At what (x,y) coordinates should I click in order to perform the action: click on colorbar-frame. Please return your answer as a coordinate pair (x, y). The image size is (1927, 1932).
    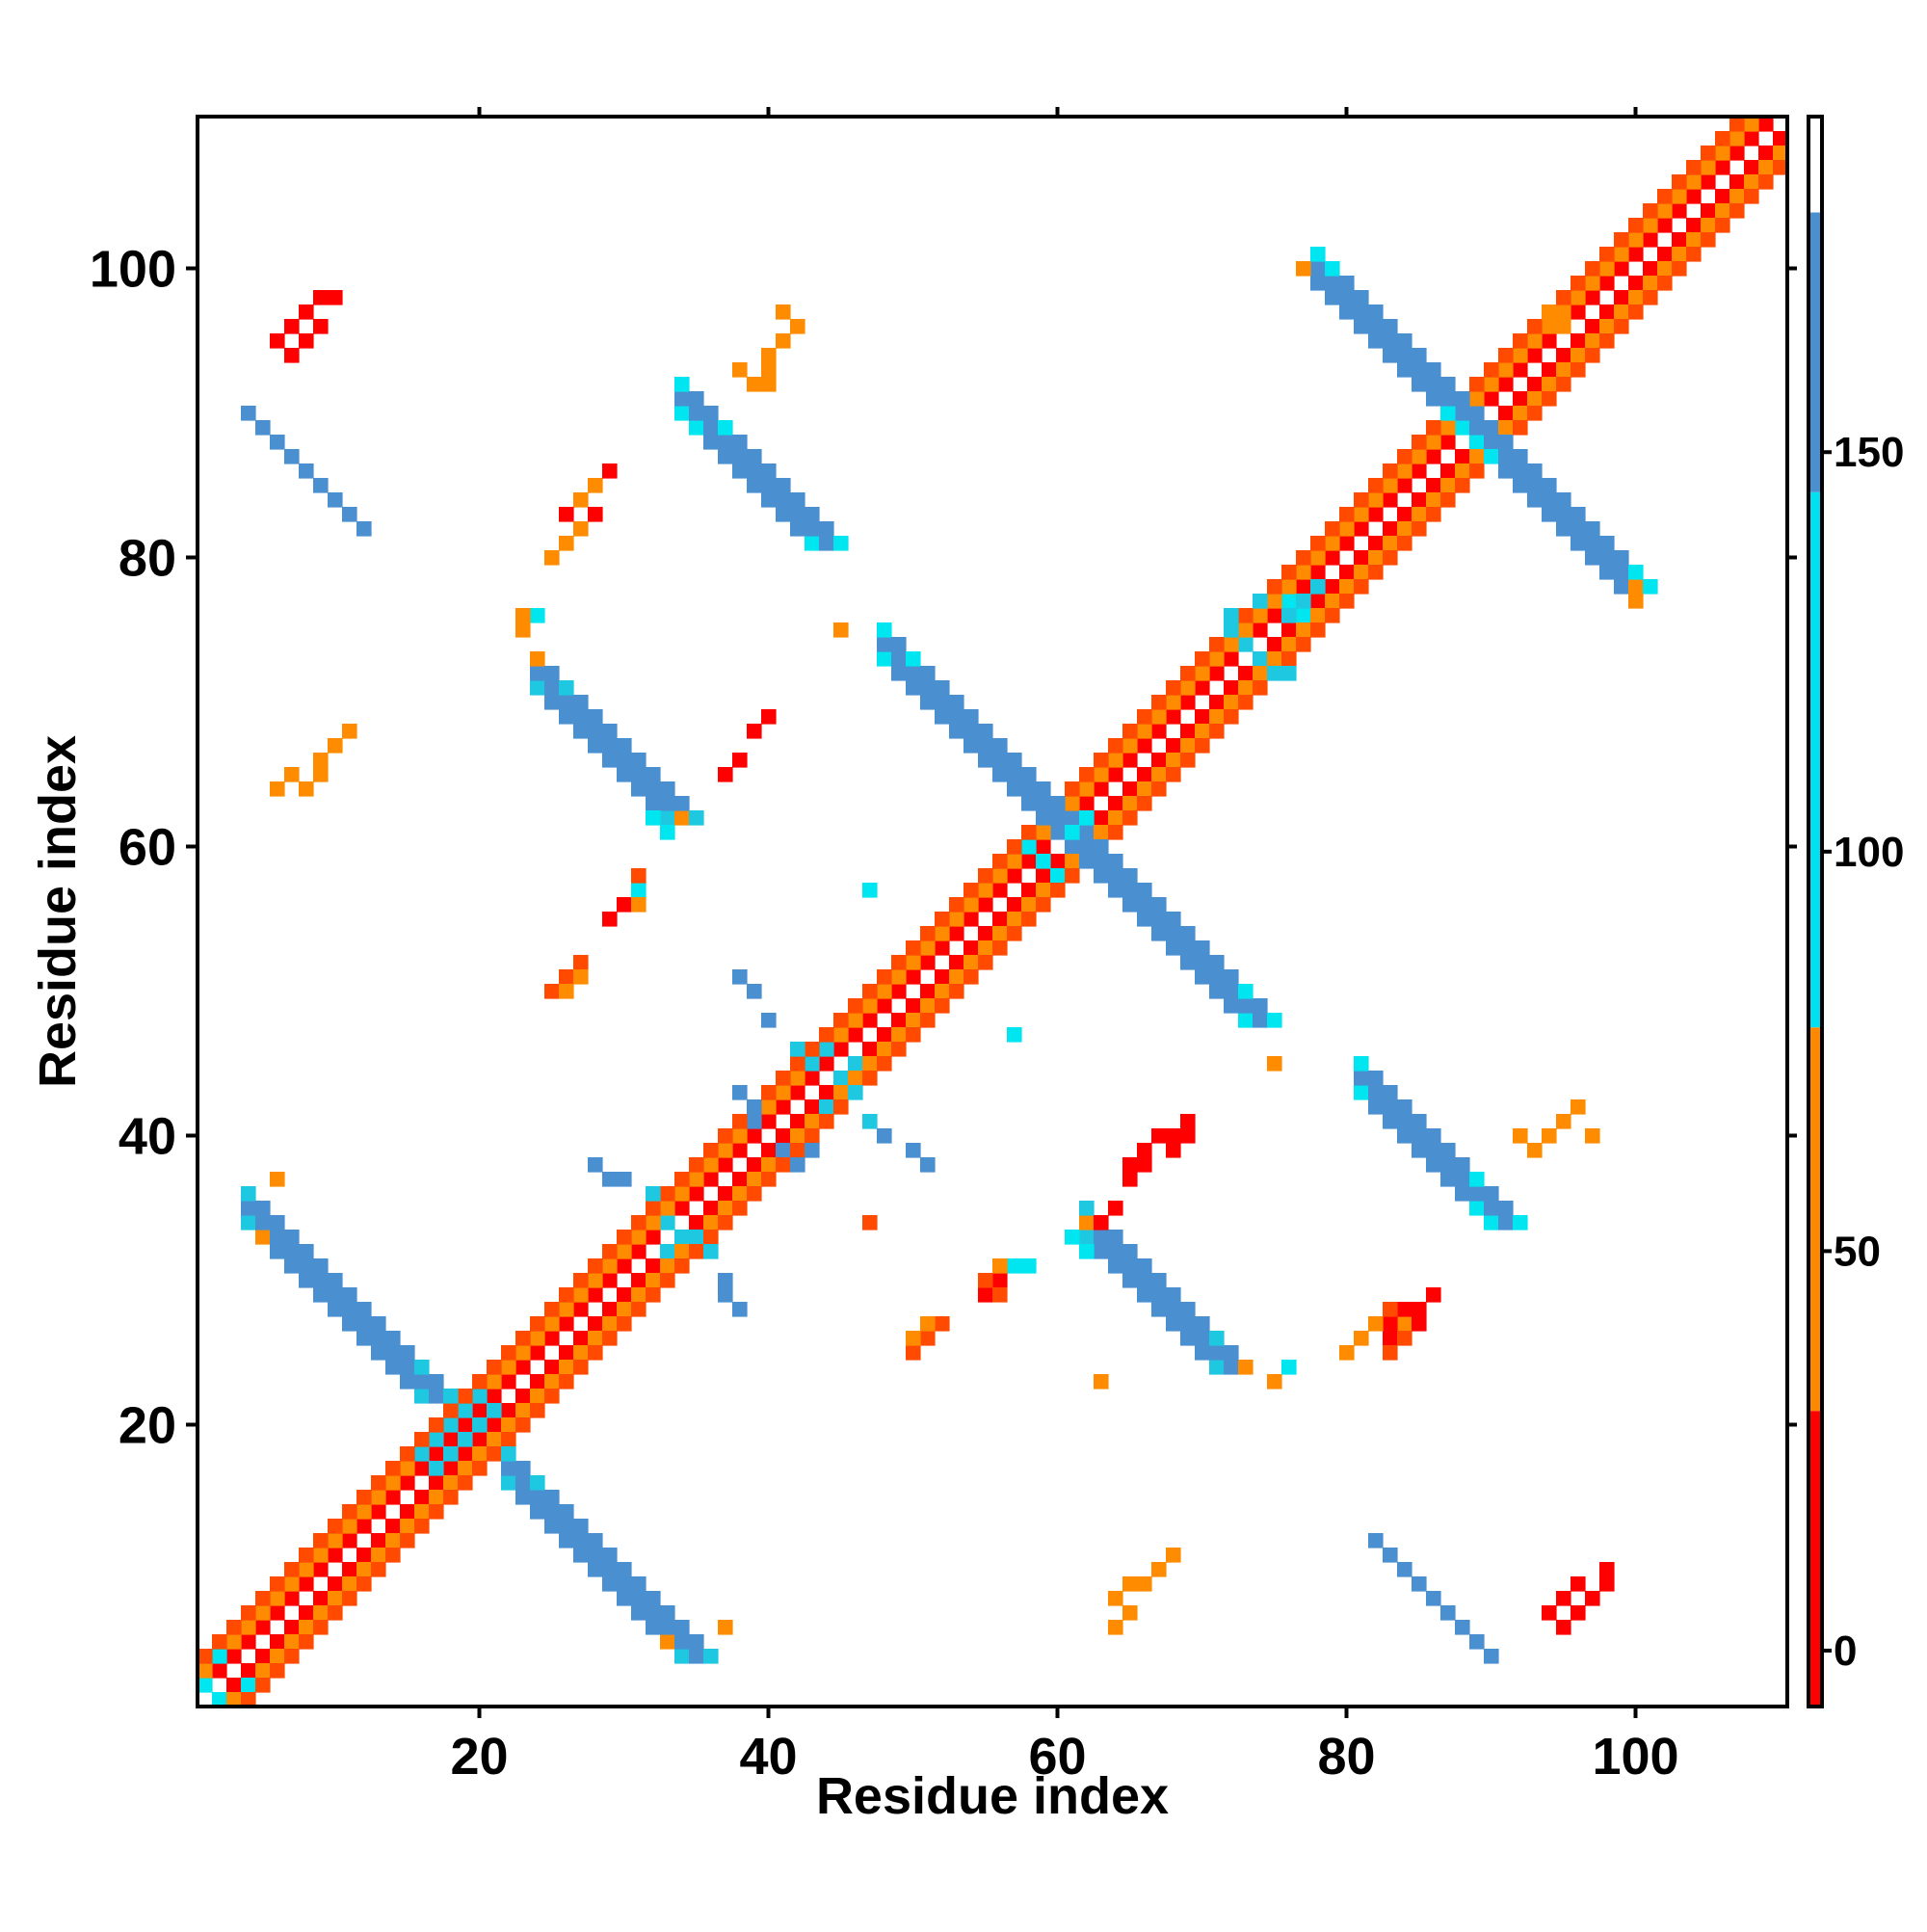
    Looking at the image, I should click on (1816, 911).